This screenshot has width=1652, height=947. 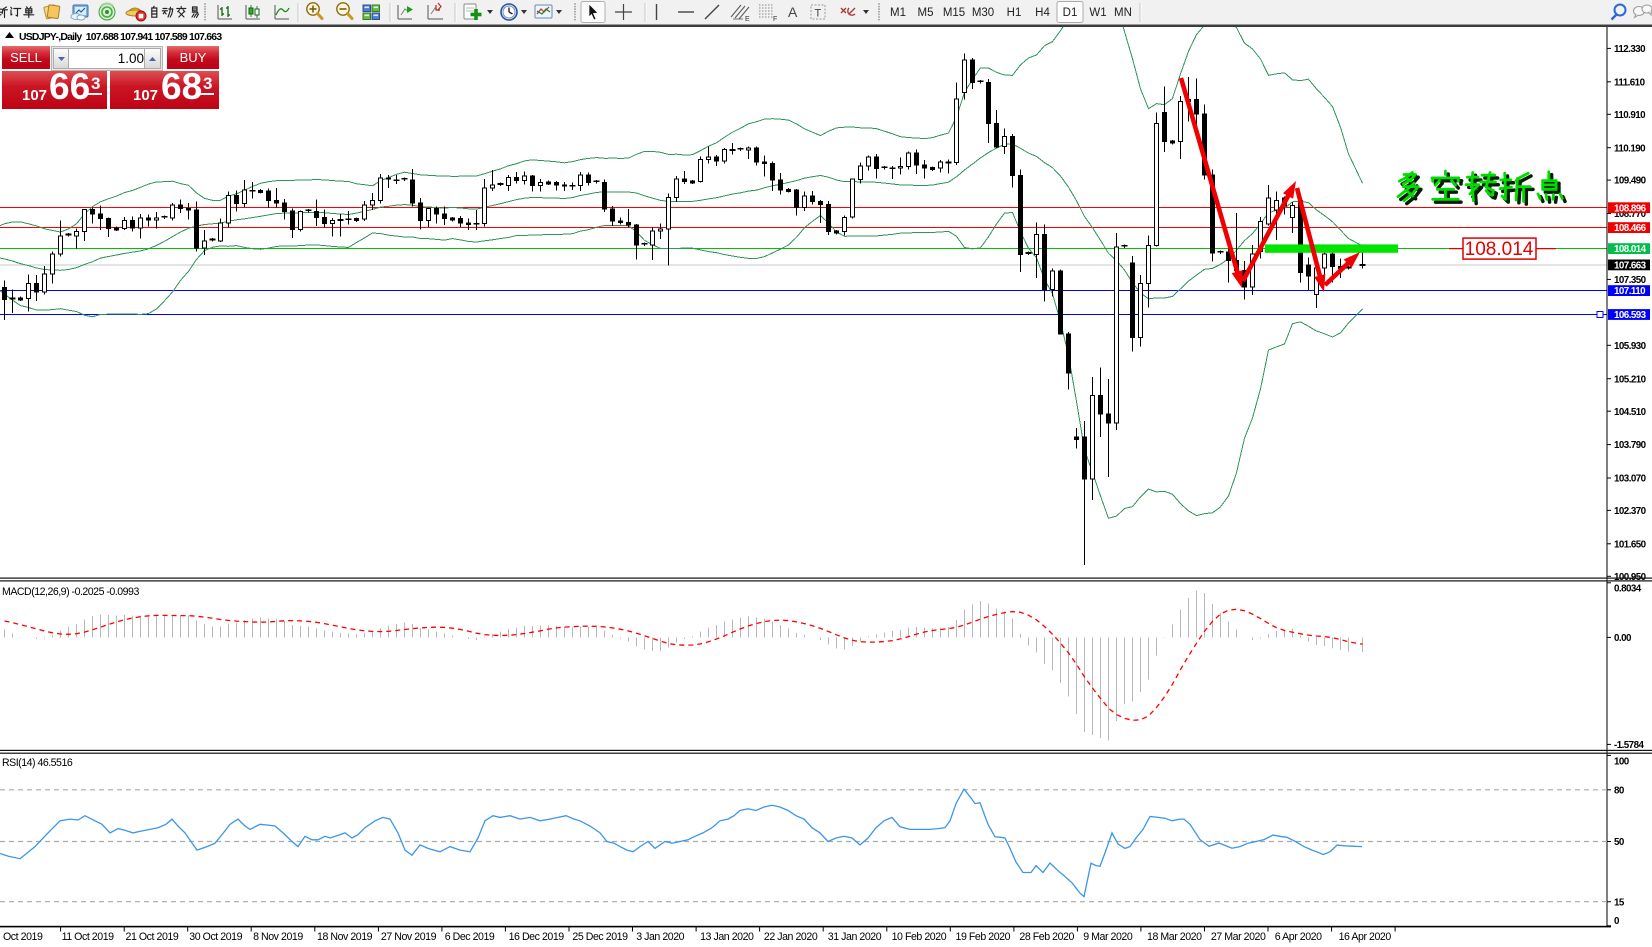 What do you see at coordinates (983, 13) in the screenshot?
I see `svg-text: M30` at bounding box center [983, 13].